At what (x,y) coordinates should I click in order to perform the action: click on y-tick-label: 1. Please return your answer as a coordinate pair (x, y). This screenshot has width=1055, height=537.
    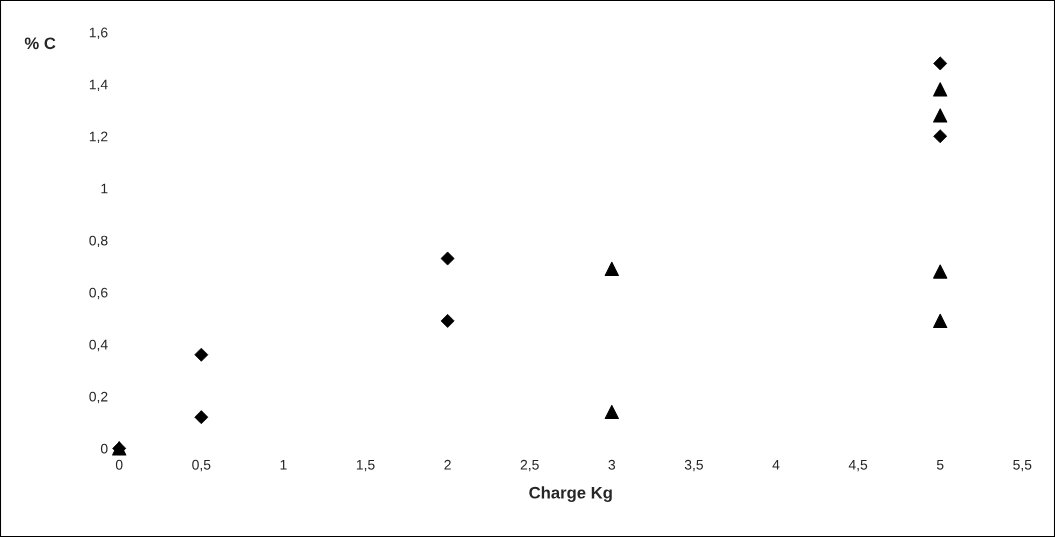
    Looking at the image, I should click on (104, 188).